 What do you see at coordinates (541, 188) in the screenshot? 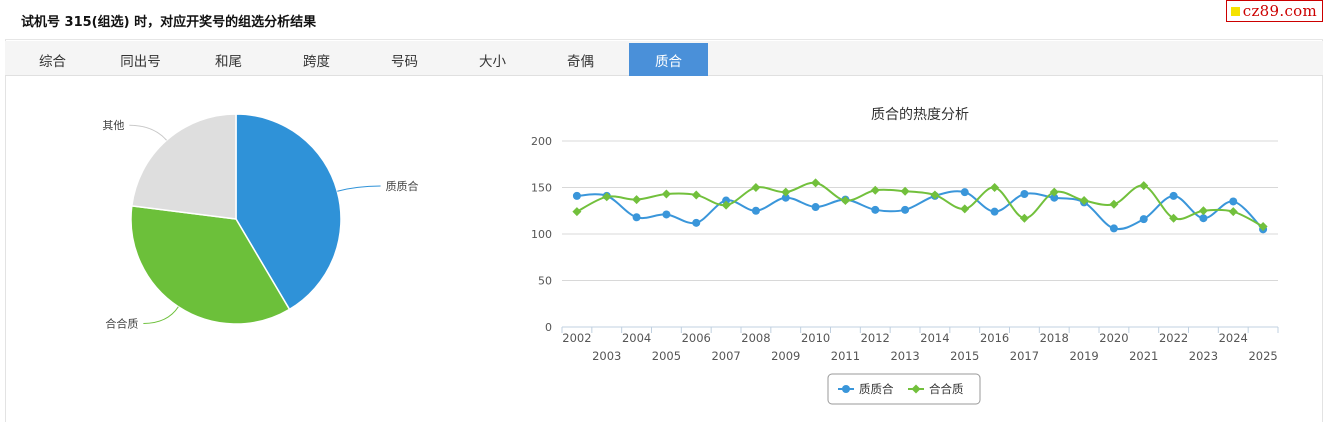
I see `y-tick-label: 150` at bounding box center [541, 188].